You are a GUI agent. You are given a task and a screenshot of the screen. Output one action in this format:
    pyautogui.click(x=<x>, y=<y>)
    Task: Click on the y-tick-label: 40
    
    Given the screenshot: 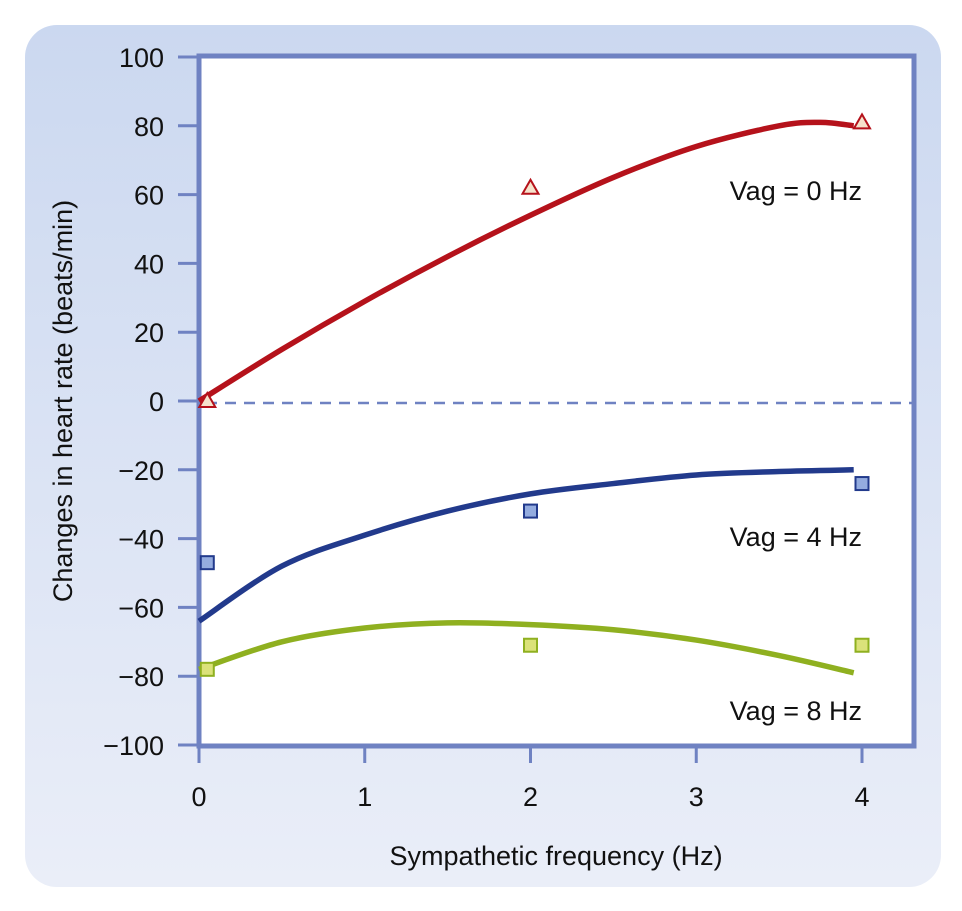 What is the action you would take?
    pyautogui.click(x=149, y=264)
    